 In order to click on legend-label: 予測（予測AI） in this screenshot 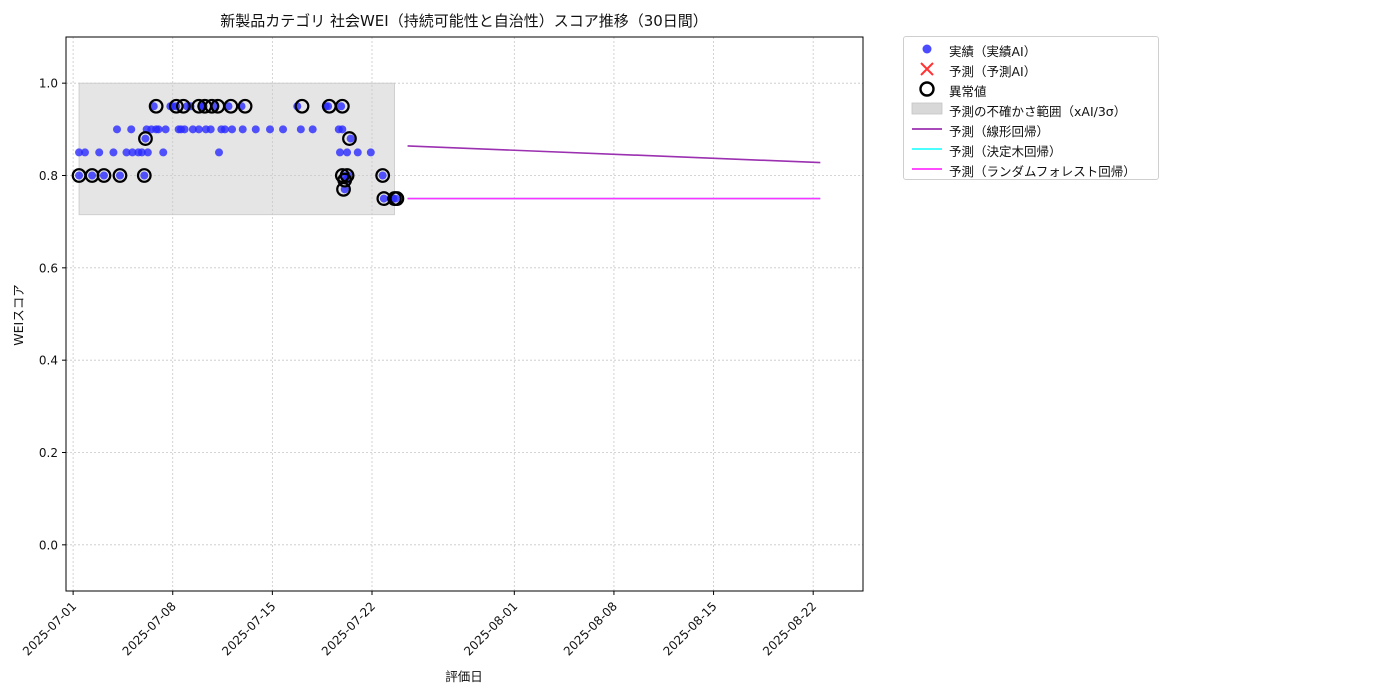, I will do `click(993, 71)`.